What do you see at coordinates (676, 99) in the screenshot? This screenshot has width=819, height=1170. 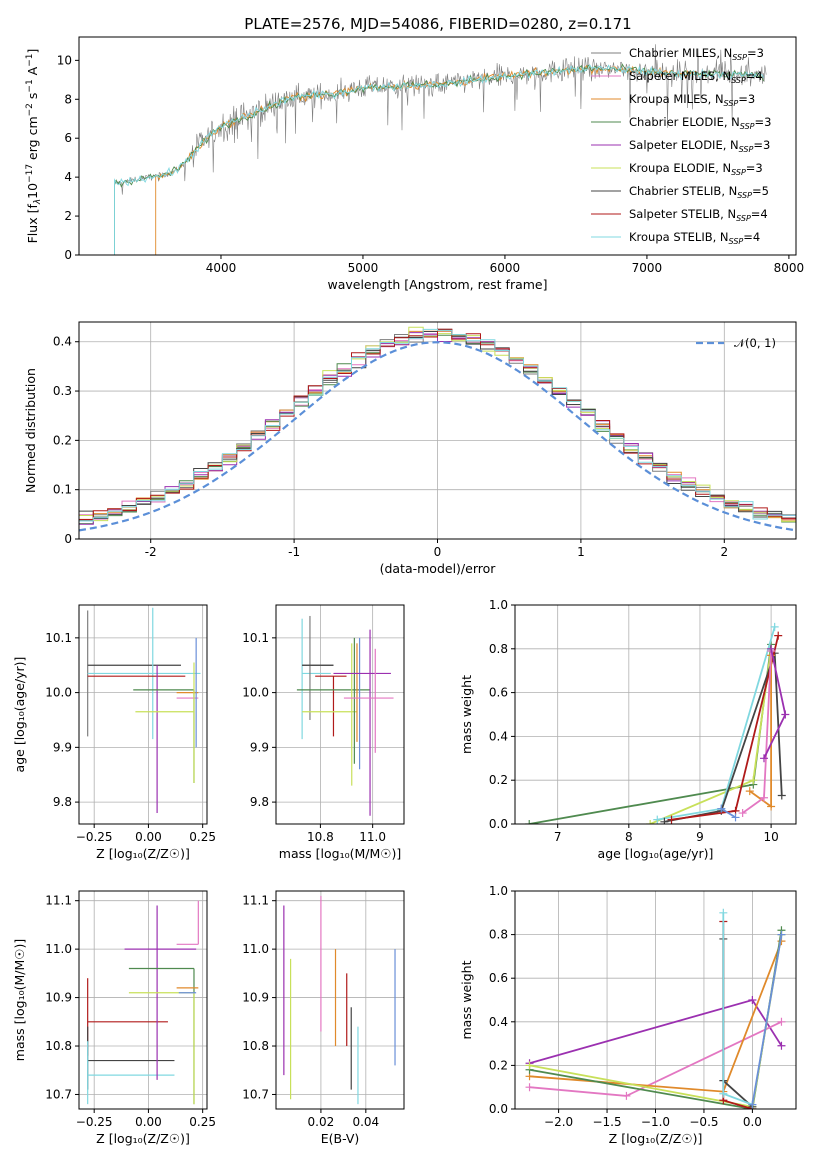 I see `legend-text: Kroupa MILES, N` at bounding box center [676, 99].